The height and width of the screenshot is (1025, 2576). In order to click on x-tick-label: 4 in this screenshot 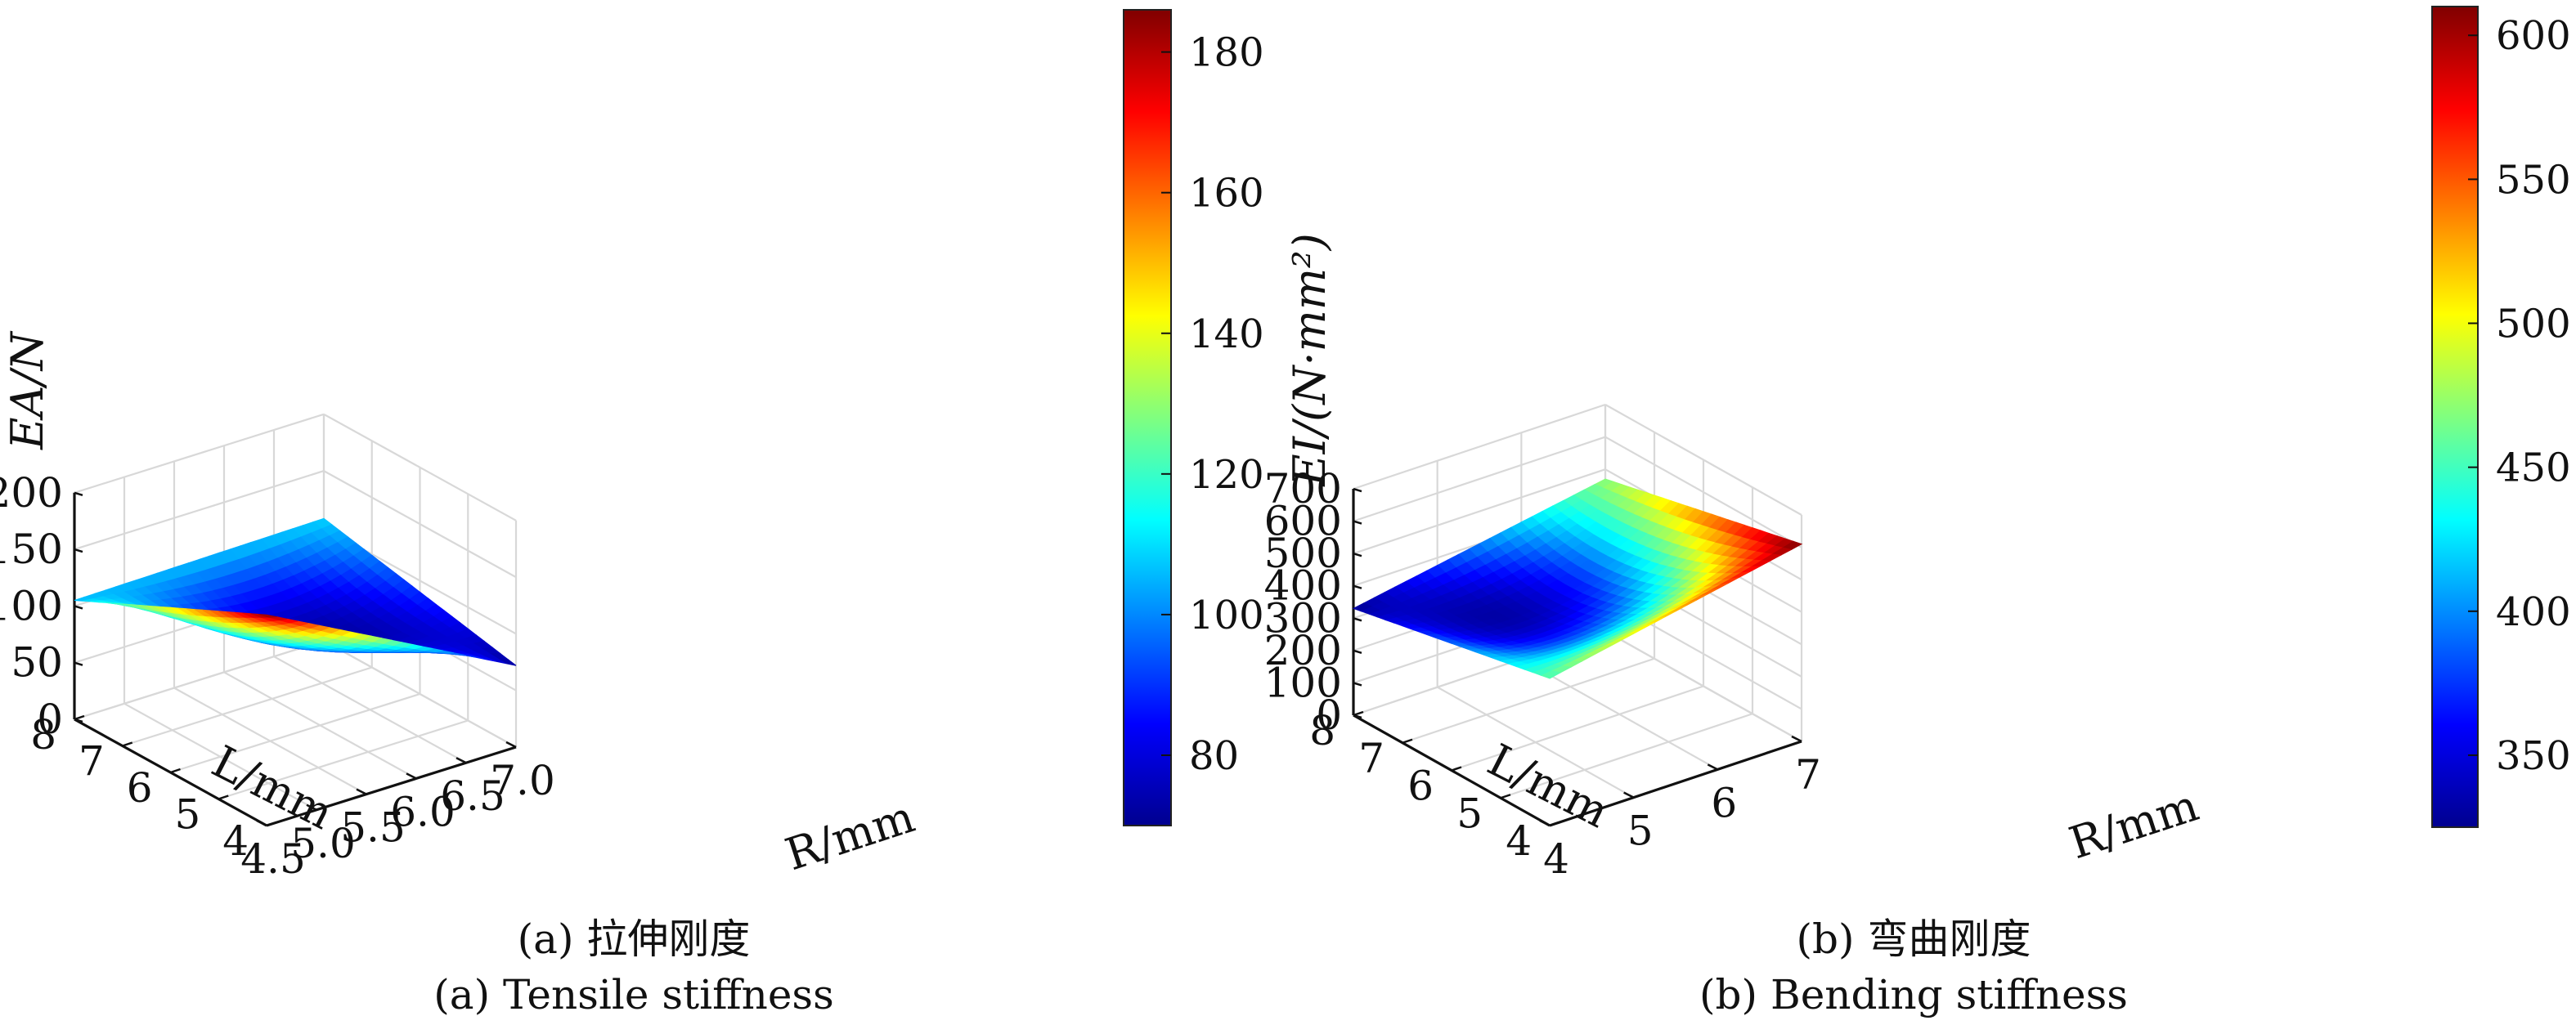, I will do `click(1556, 859)`.